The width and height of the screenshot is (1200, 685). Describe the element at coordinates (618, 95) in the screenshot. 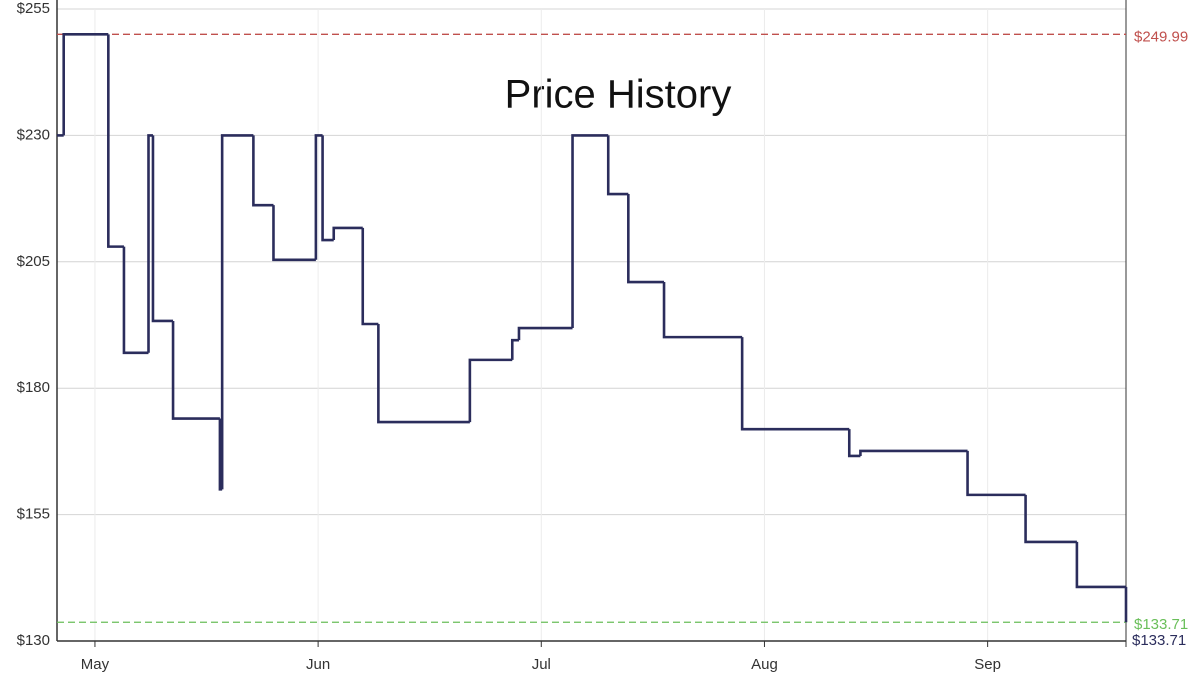

I see `chart-title: Price History` at that location.